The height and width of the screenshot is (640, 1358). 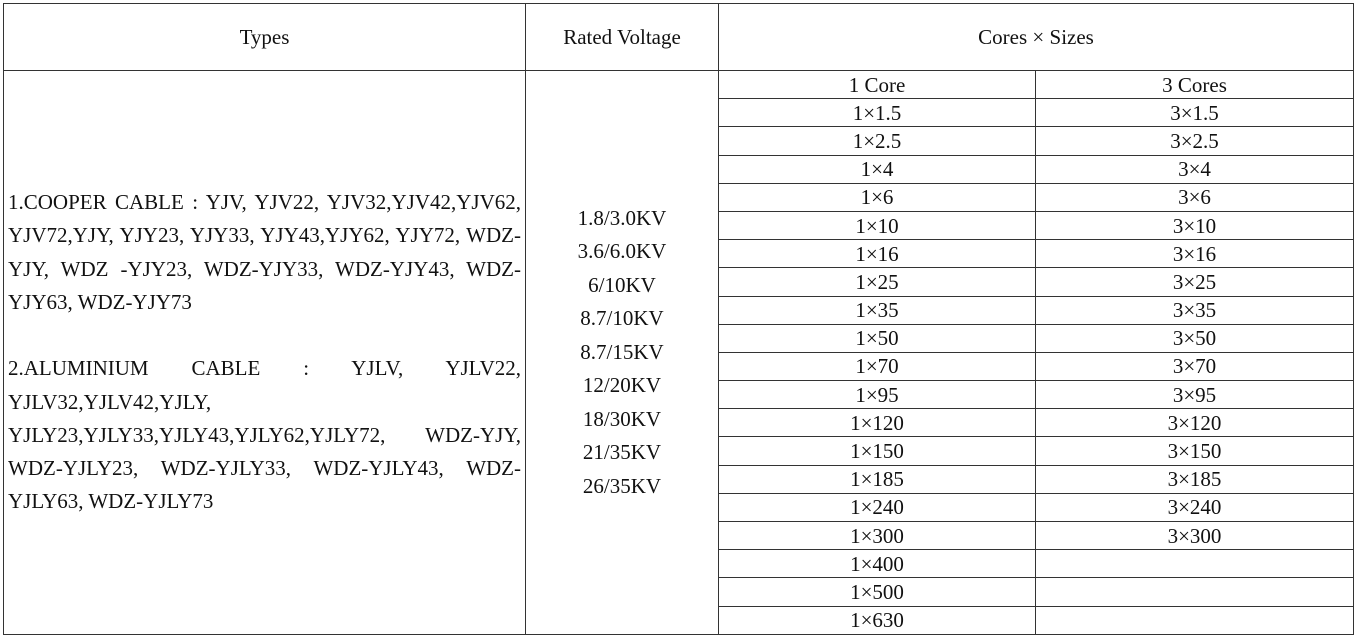 I want to click on subheader: 3 Cores, so click(x=1194, y=84).